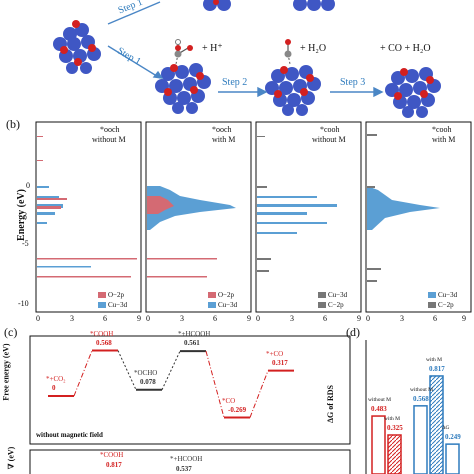  I want to click on bar-top-label: ΔG, so click(446, 428).